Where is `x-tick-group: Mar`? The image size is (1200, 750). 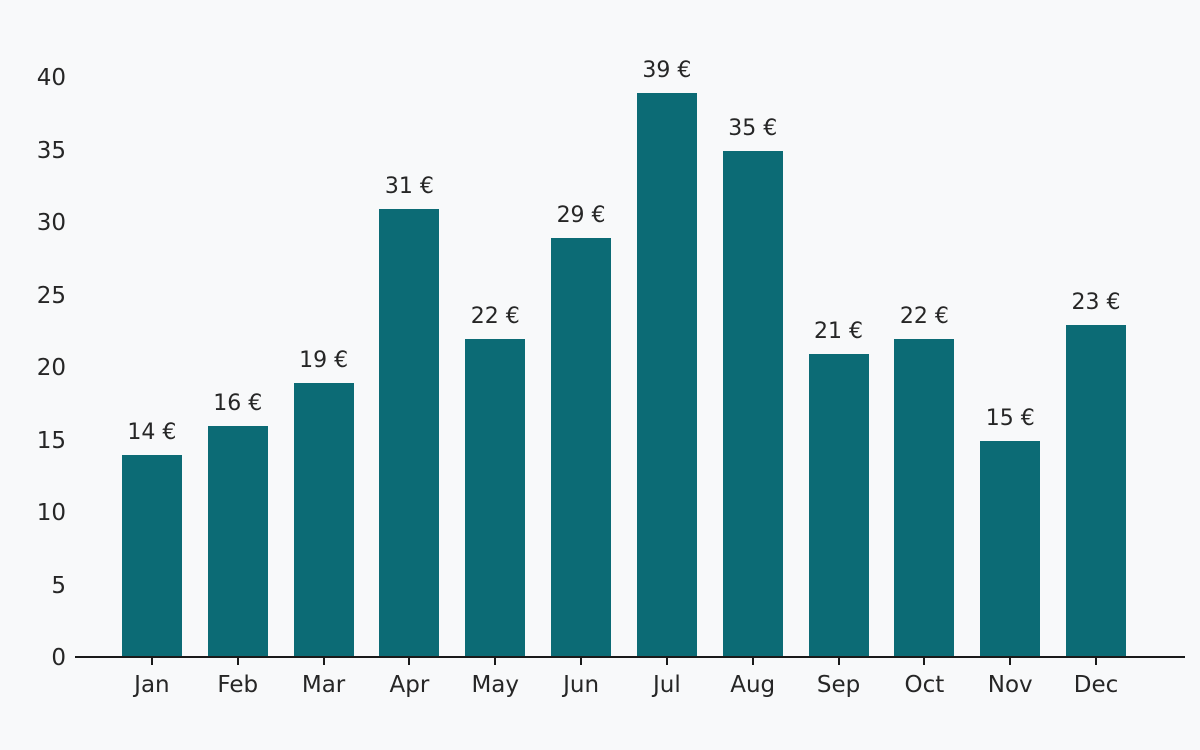
x-tick-group: Mar is located at coordinates (324, 678).